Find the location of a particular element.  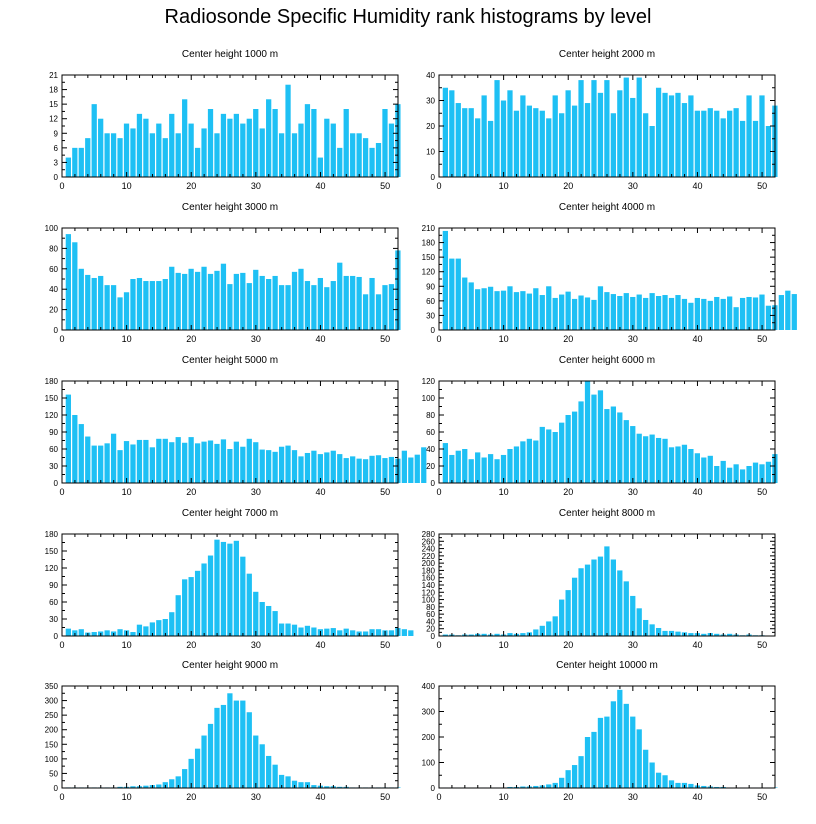

panel-title: Center height 3000 m is located at coordinates (230, 207).